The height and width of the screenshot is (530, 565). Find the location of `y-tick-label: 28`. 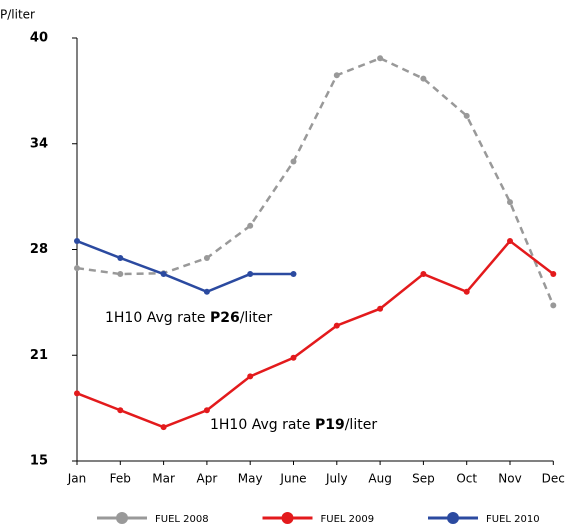

y-tick-label: 28 is located at coordinates (39, 249).